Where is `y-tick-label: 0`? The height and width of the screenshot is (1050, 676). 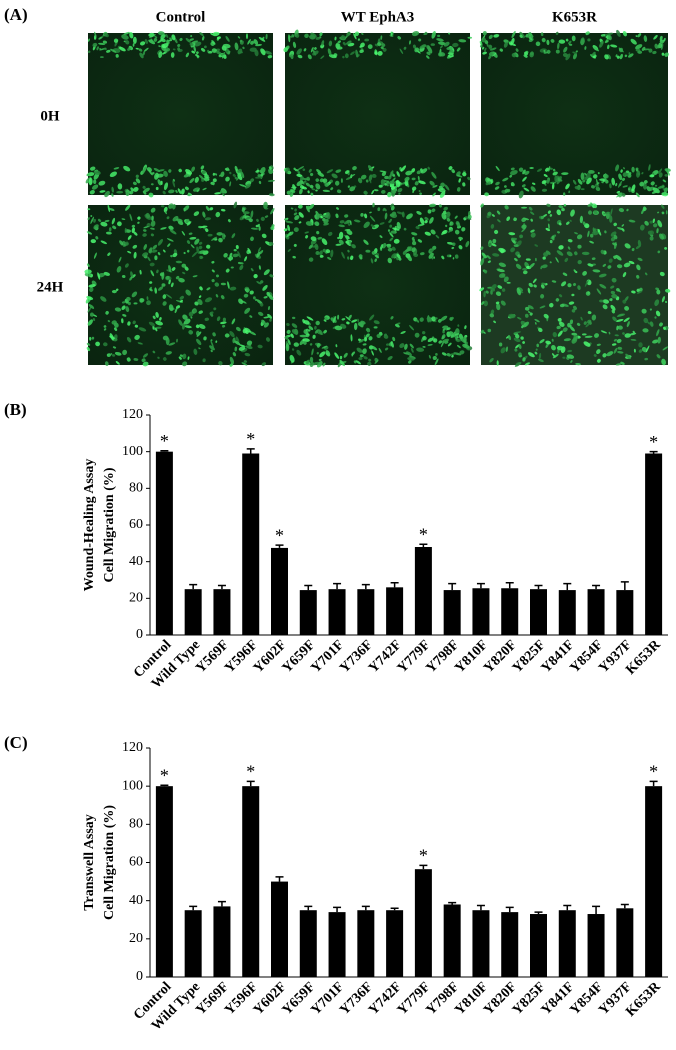 y-tick-label: 0 is located at coordinates (139, 634).